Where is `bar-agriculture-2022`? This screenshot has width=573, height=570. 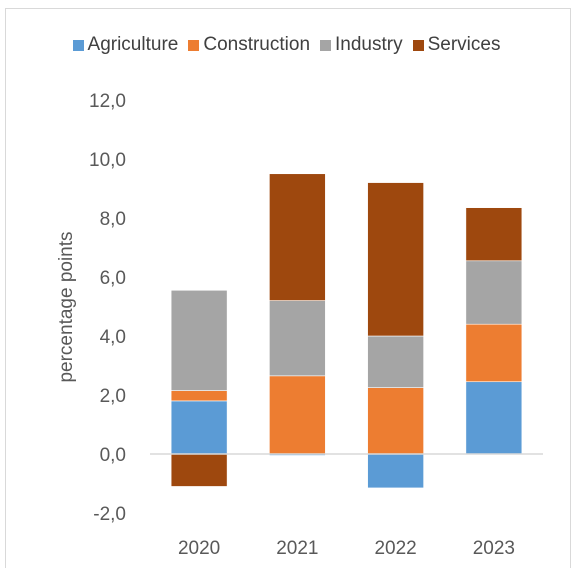
bar-agriculture-2022 is located at coordinates (395, 471).